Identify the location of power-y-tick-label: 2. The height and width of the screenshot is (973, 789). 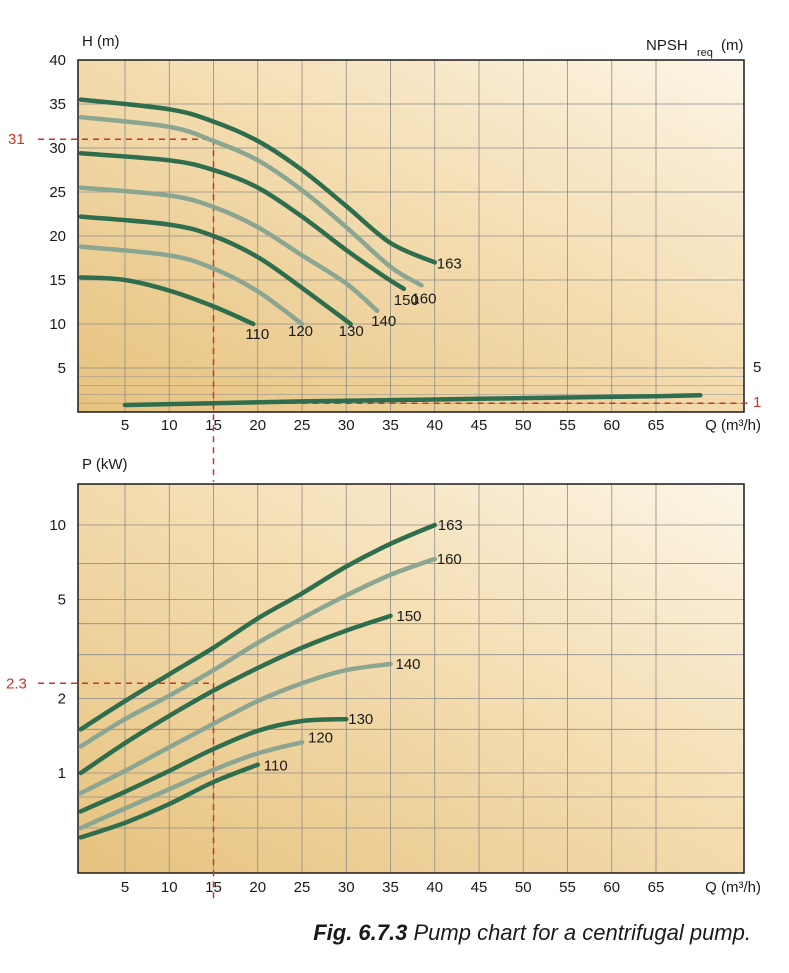
(62, 698).